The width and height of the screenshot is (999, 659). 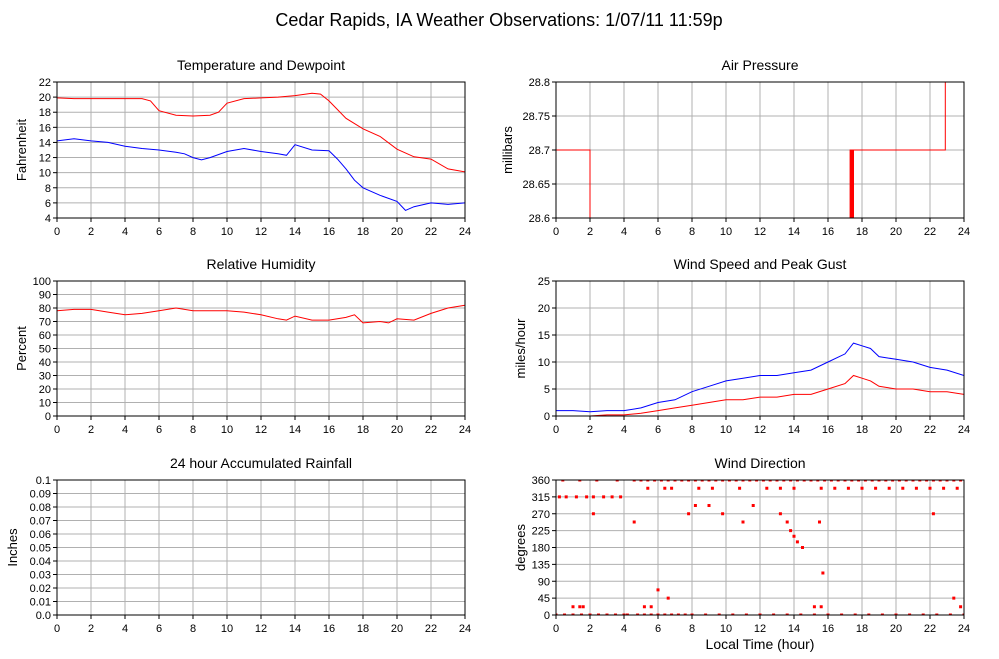 What do you see at coordinates (760, 430) in the screenshot?
I see `wind-xtick-label: 12` at bounding box center [760, 430].